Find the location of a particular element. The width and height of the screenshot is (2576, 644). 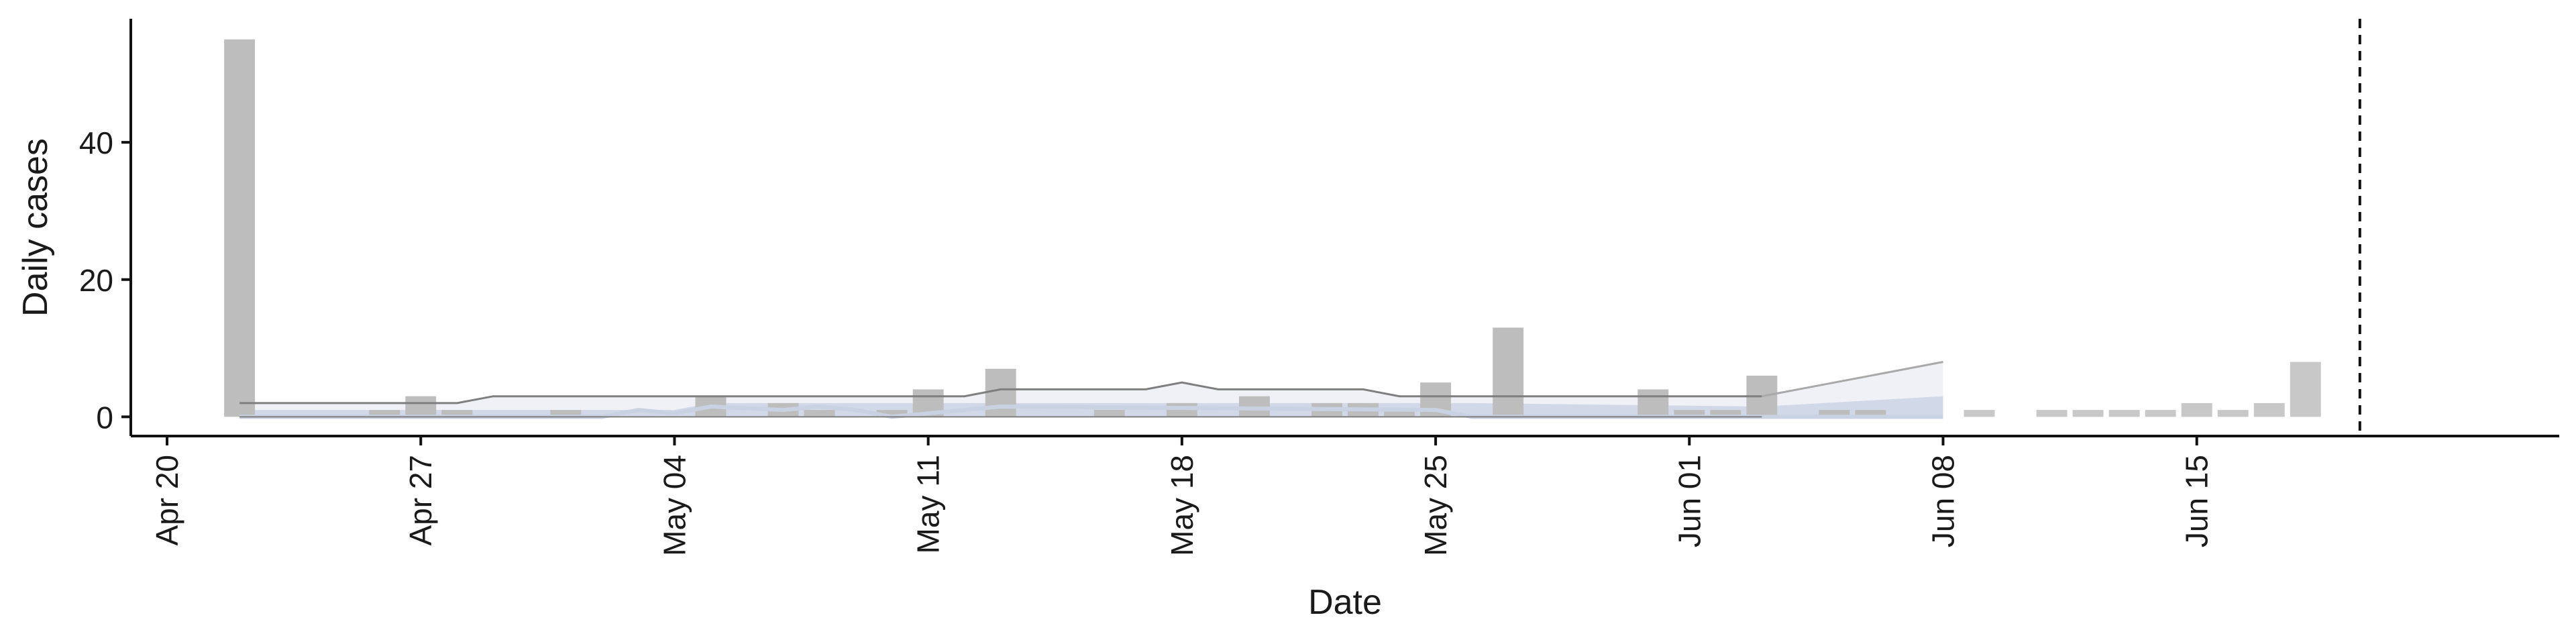

x-axis-title: Date is located at coordinates (1345, 602).